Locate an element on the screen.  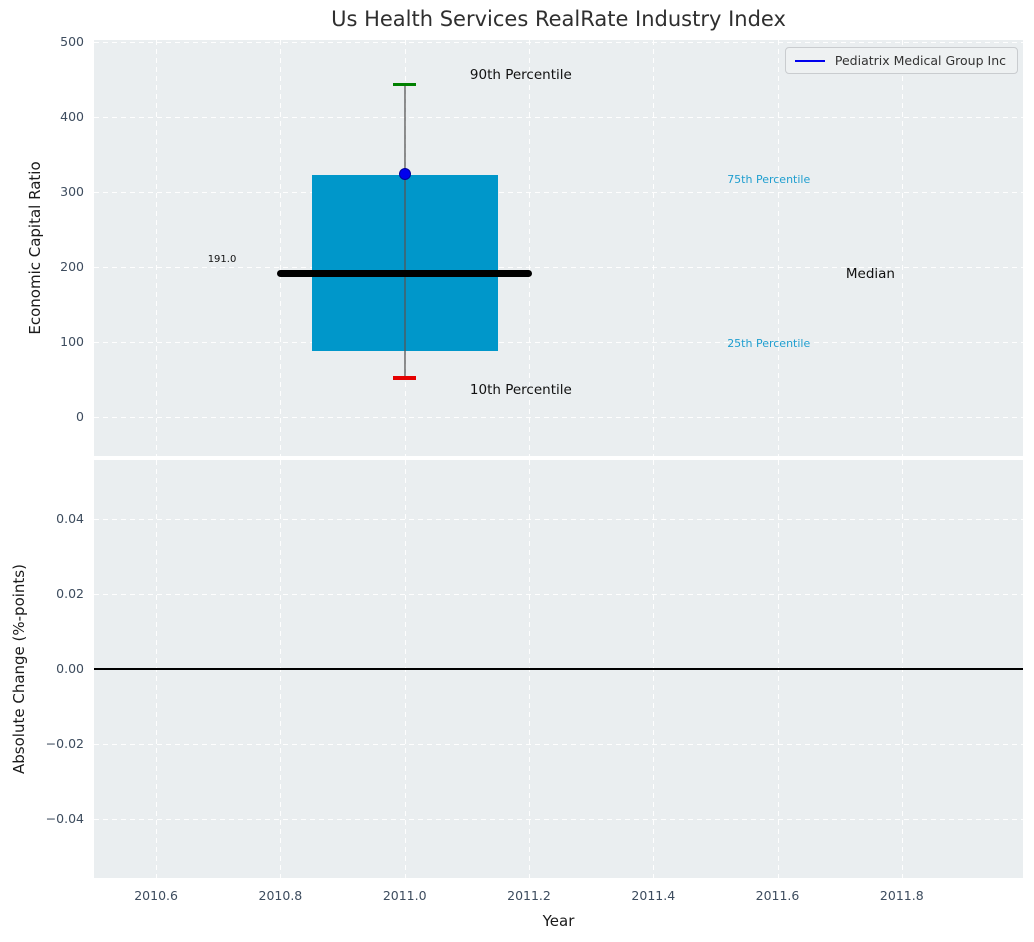
boxplot-whisker is located at coordinates (405, 231).